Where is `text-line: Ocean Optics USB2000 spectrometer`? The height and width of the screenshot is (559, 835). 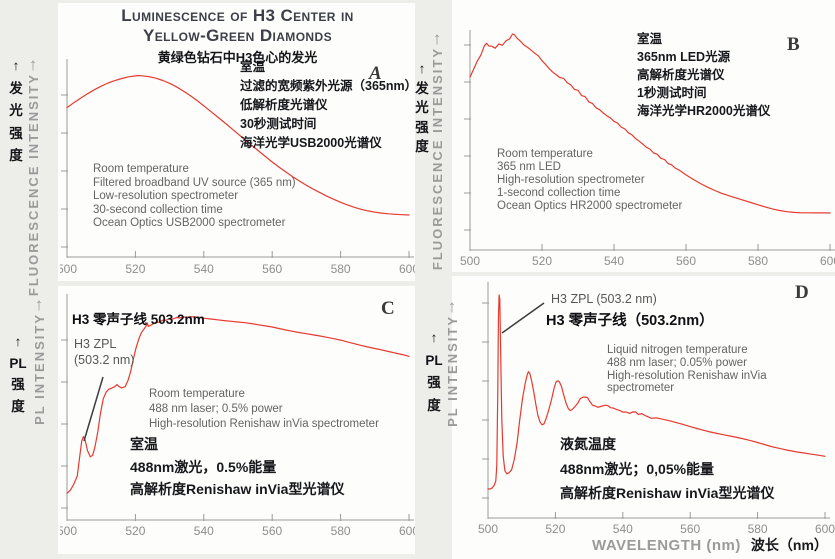 text-line: Ocean Optics USB2000 spectrometer is located at coordinates (189, 223).